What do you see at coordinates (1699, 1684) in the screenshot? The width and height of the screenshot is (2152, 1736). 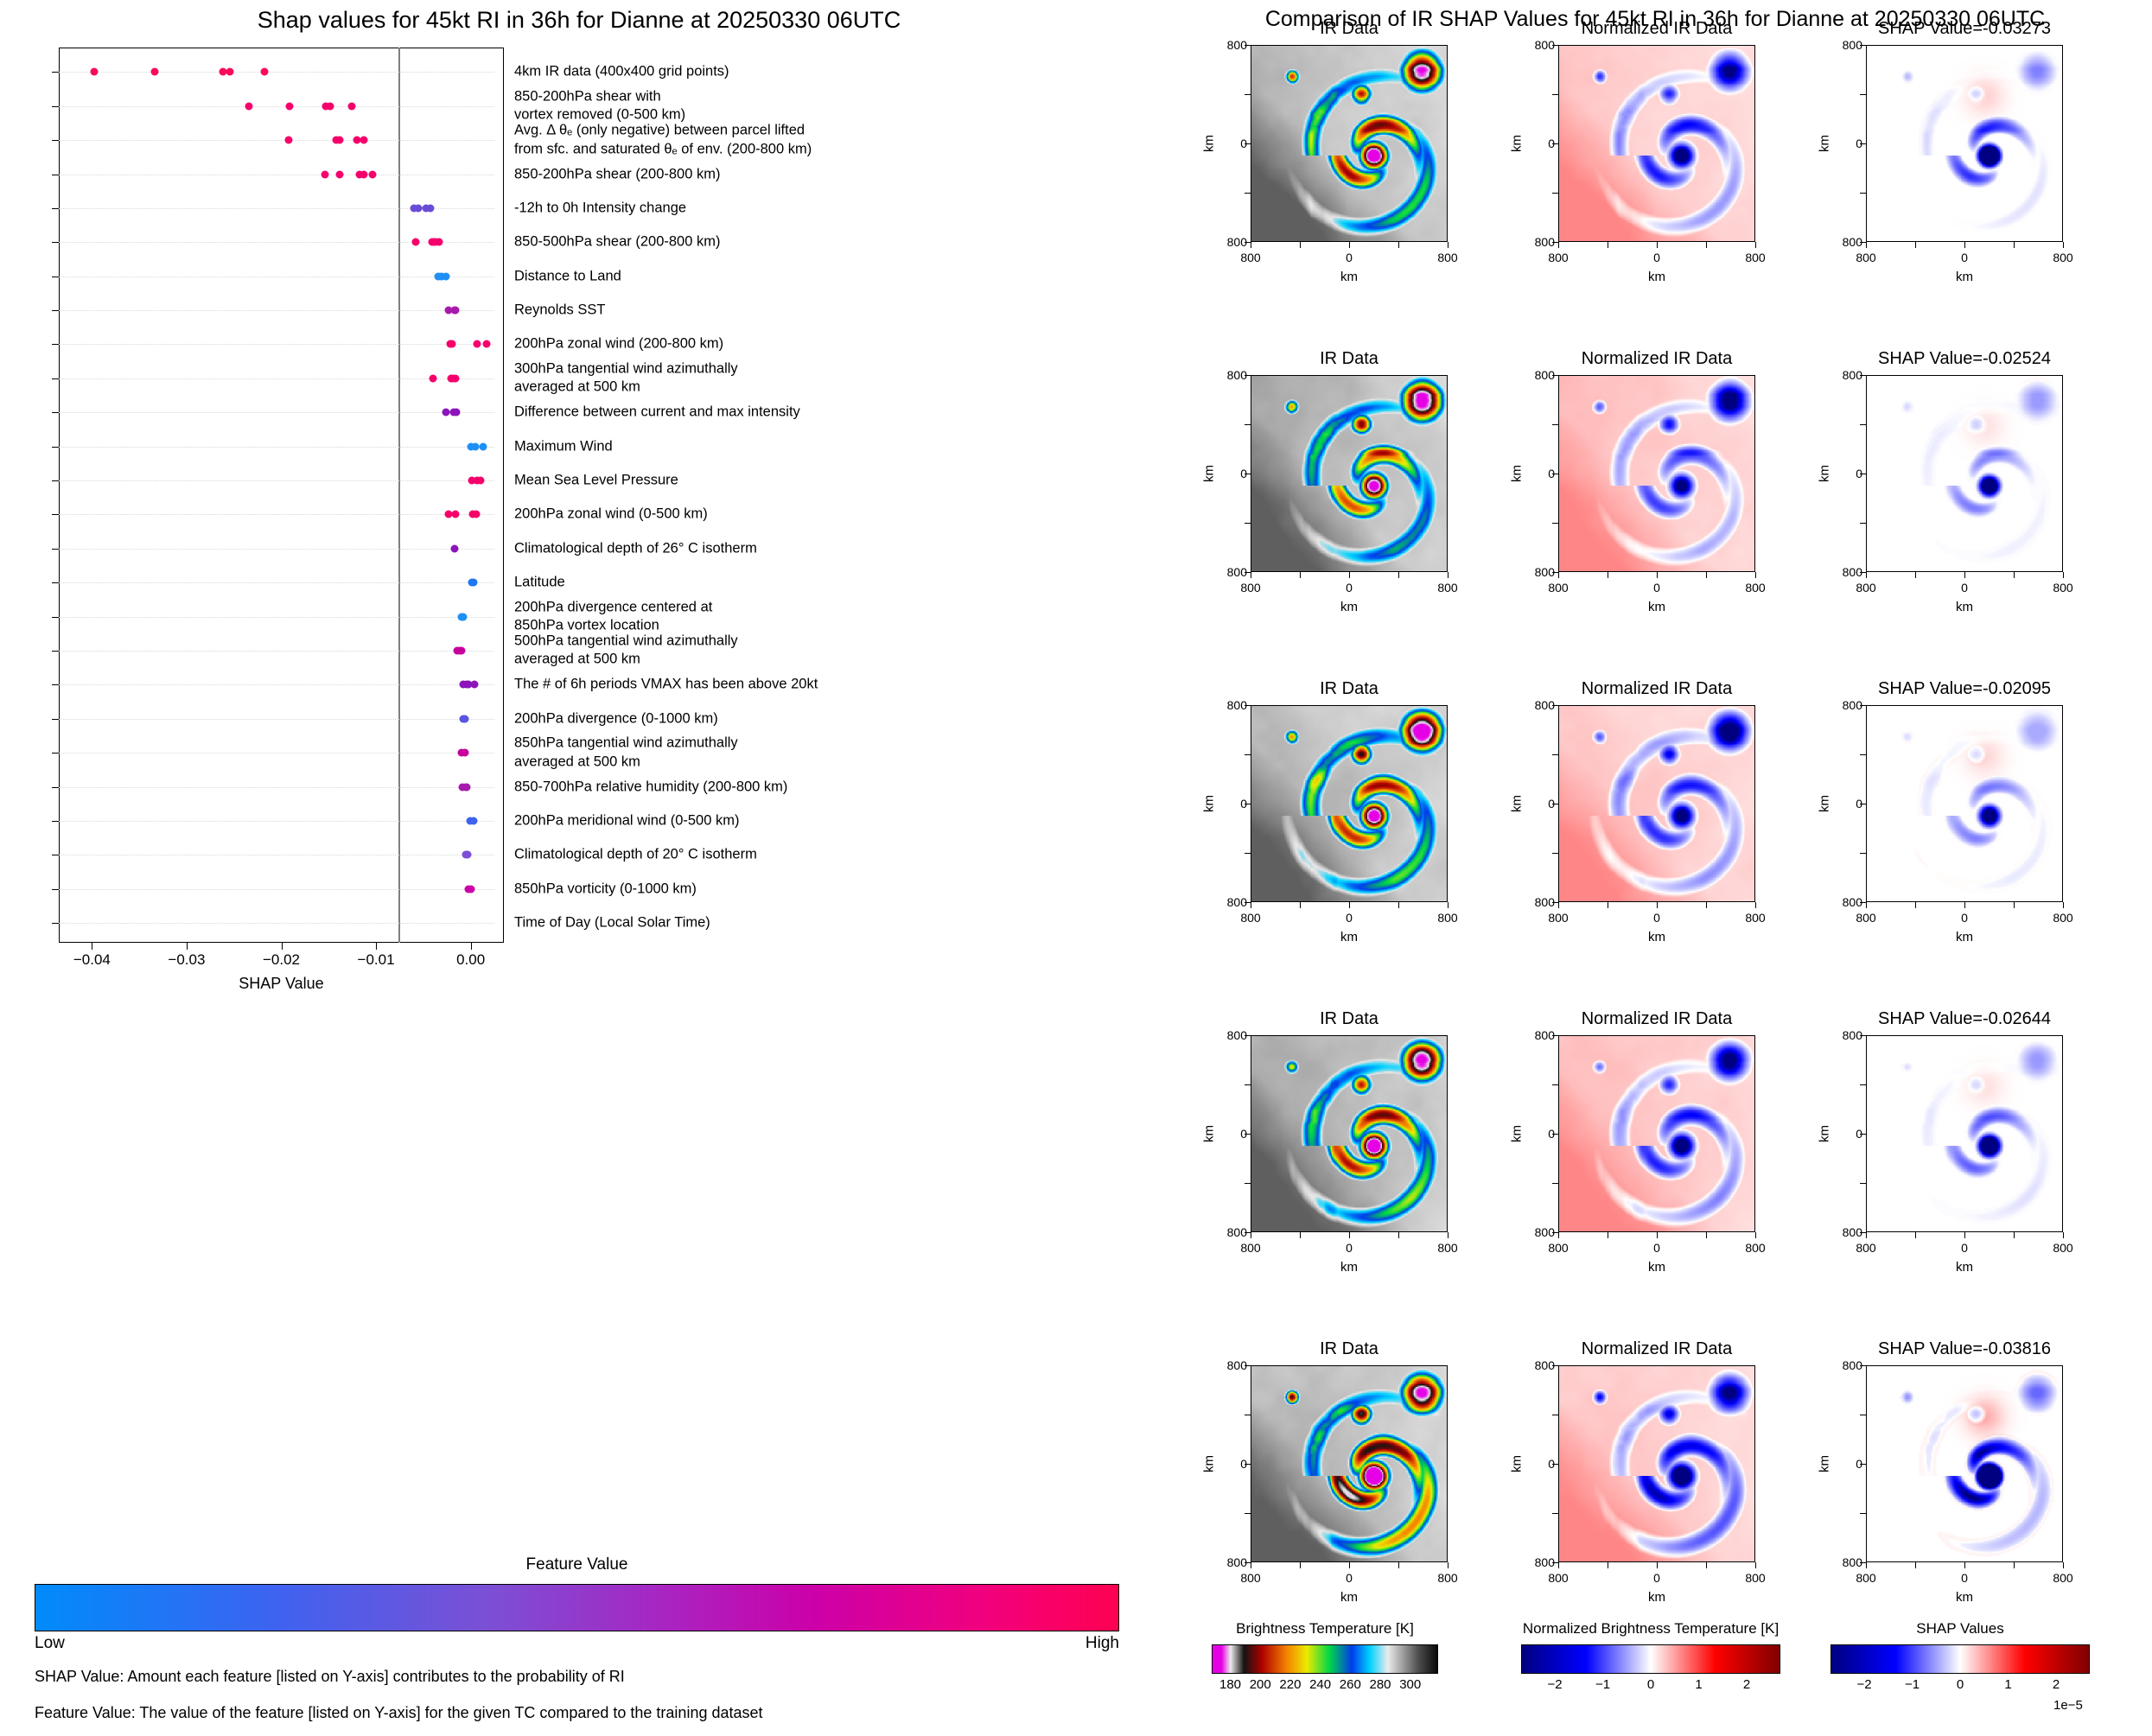 I see `colorbar-tick-label: 1` at bounding box center [1699, 1684].